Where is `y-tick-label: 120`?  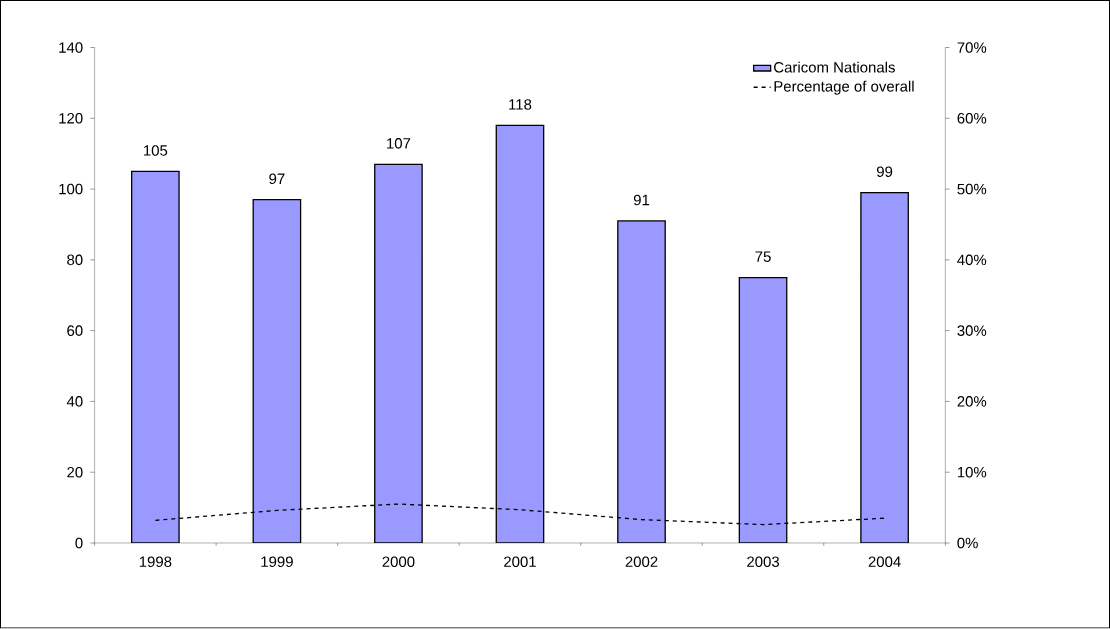 y-tick-label: 120 is located at coordinates (71, 118).